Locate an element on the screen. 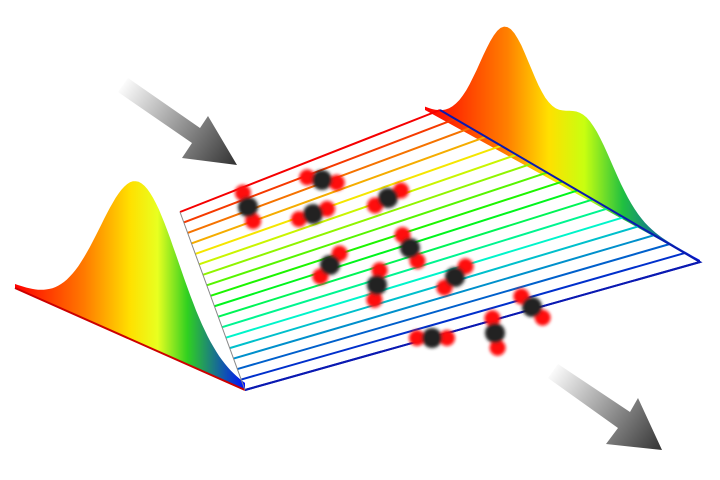  base-edge is located at coordinates (130, 339).